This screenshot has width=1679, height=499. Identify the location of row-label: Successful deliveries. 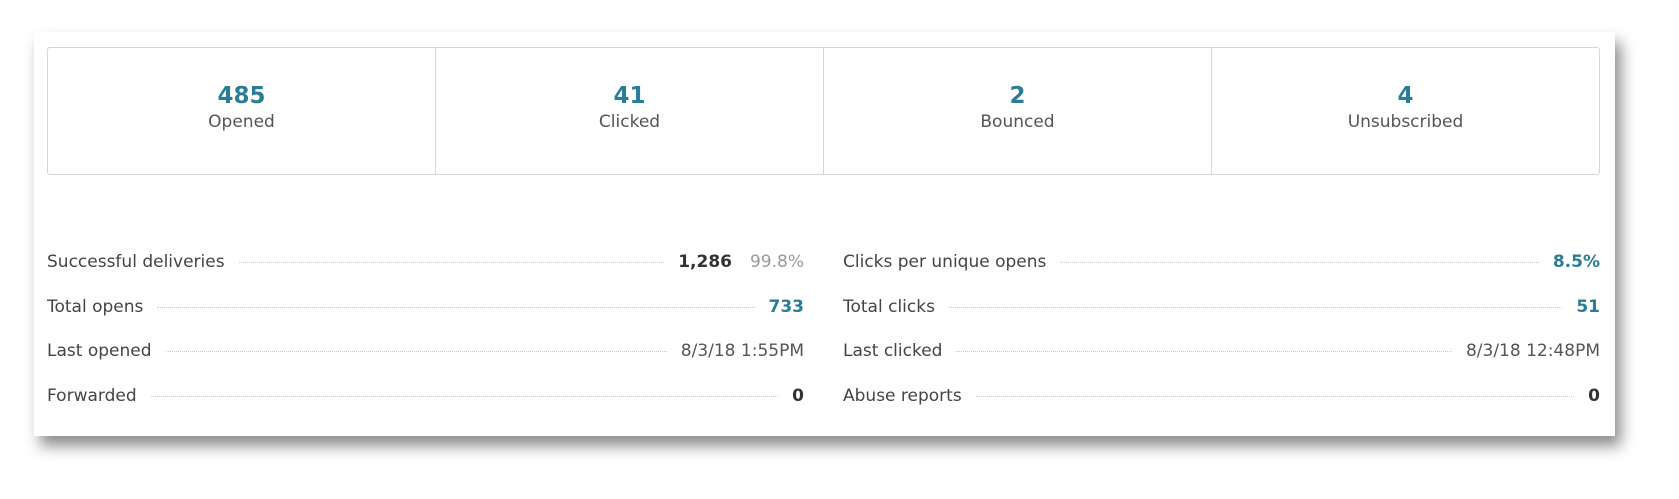
(136, 262).